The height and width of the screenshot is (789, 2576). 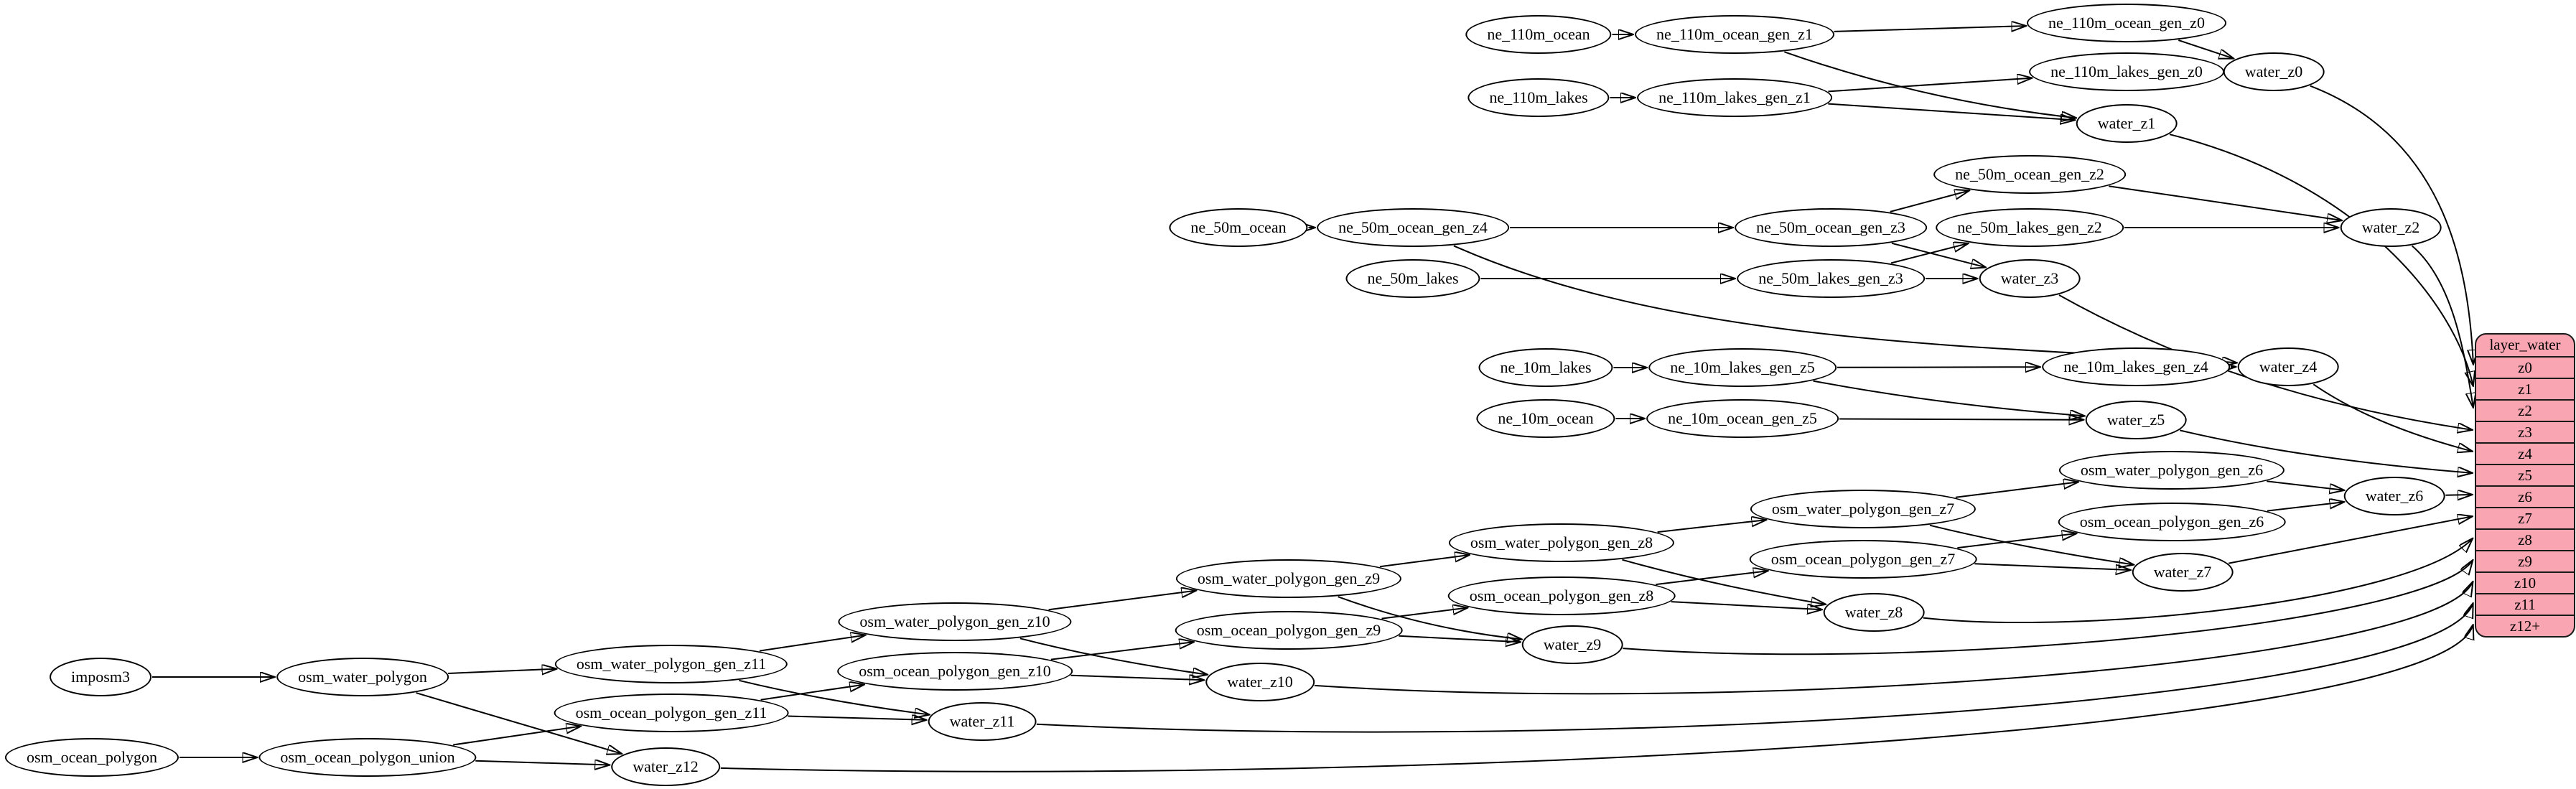 I want to click on node-osm_water_polygon_gen_z11: osm_water_polygon_gen_z11, so click(x=671, y=664).